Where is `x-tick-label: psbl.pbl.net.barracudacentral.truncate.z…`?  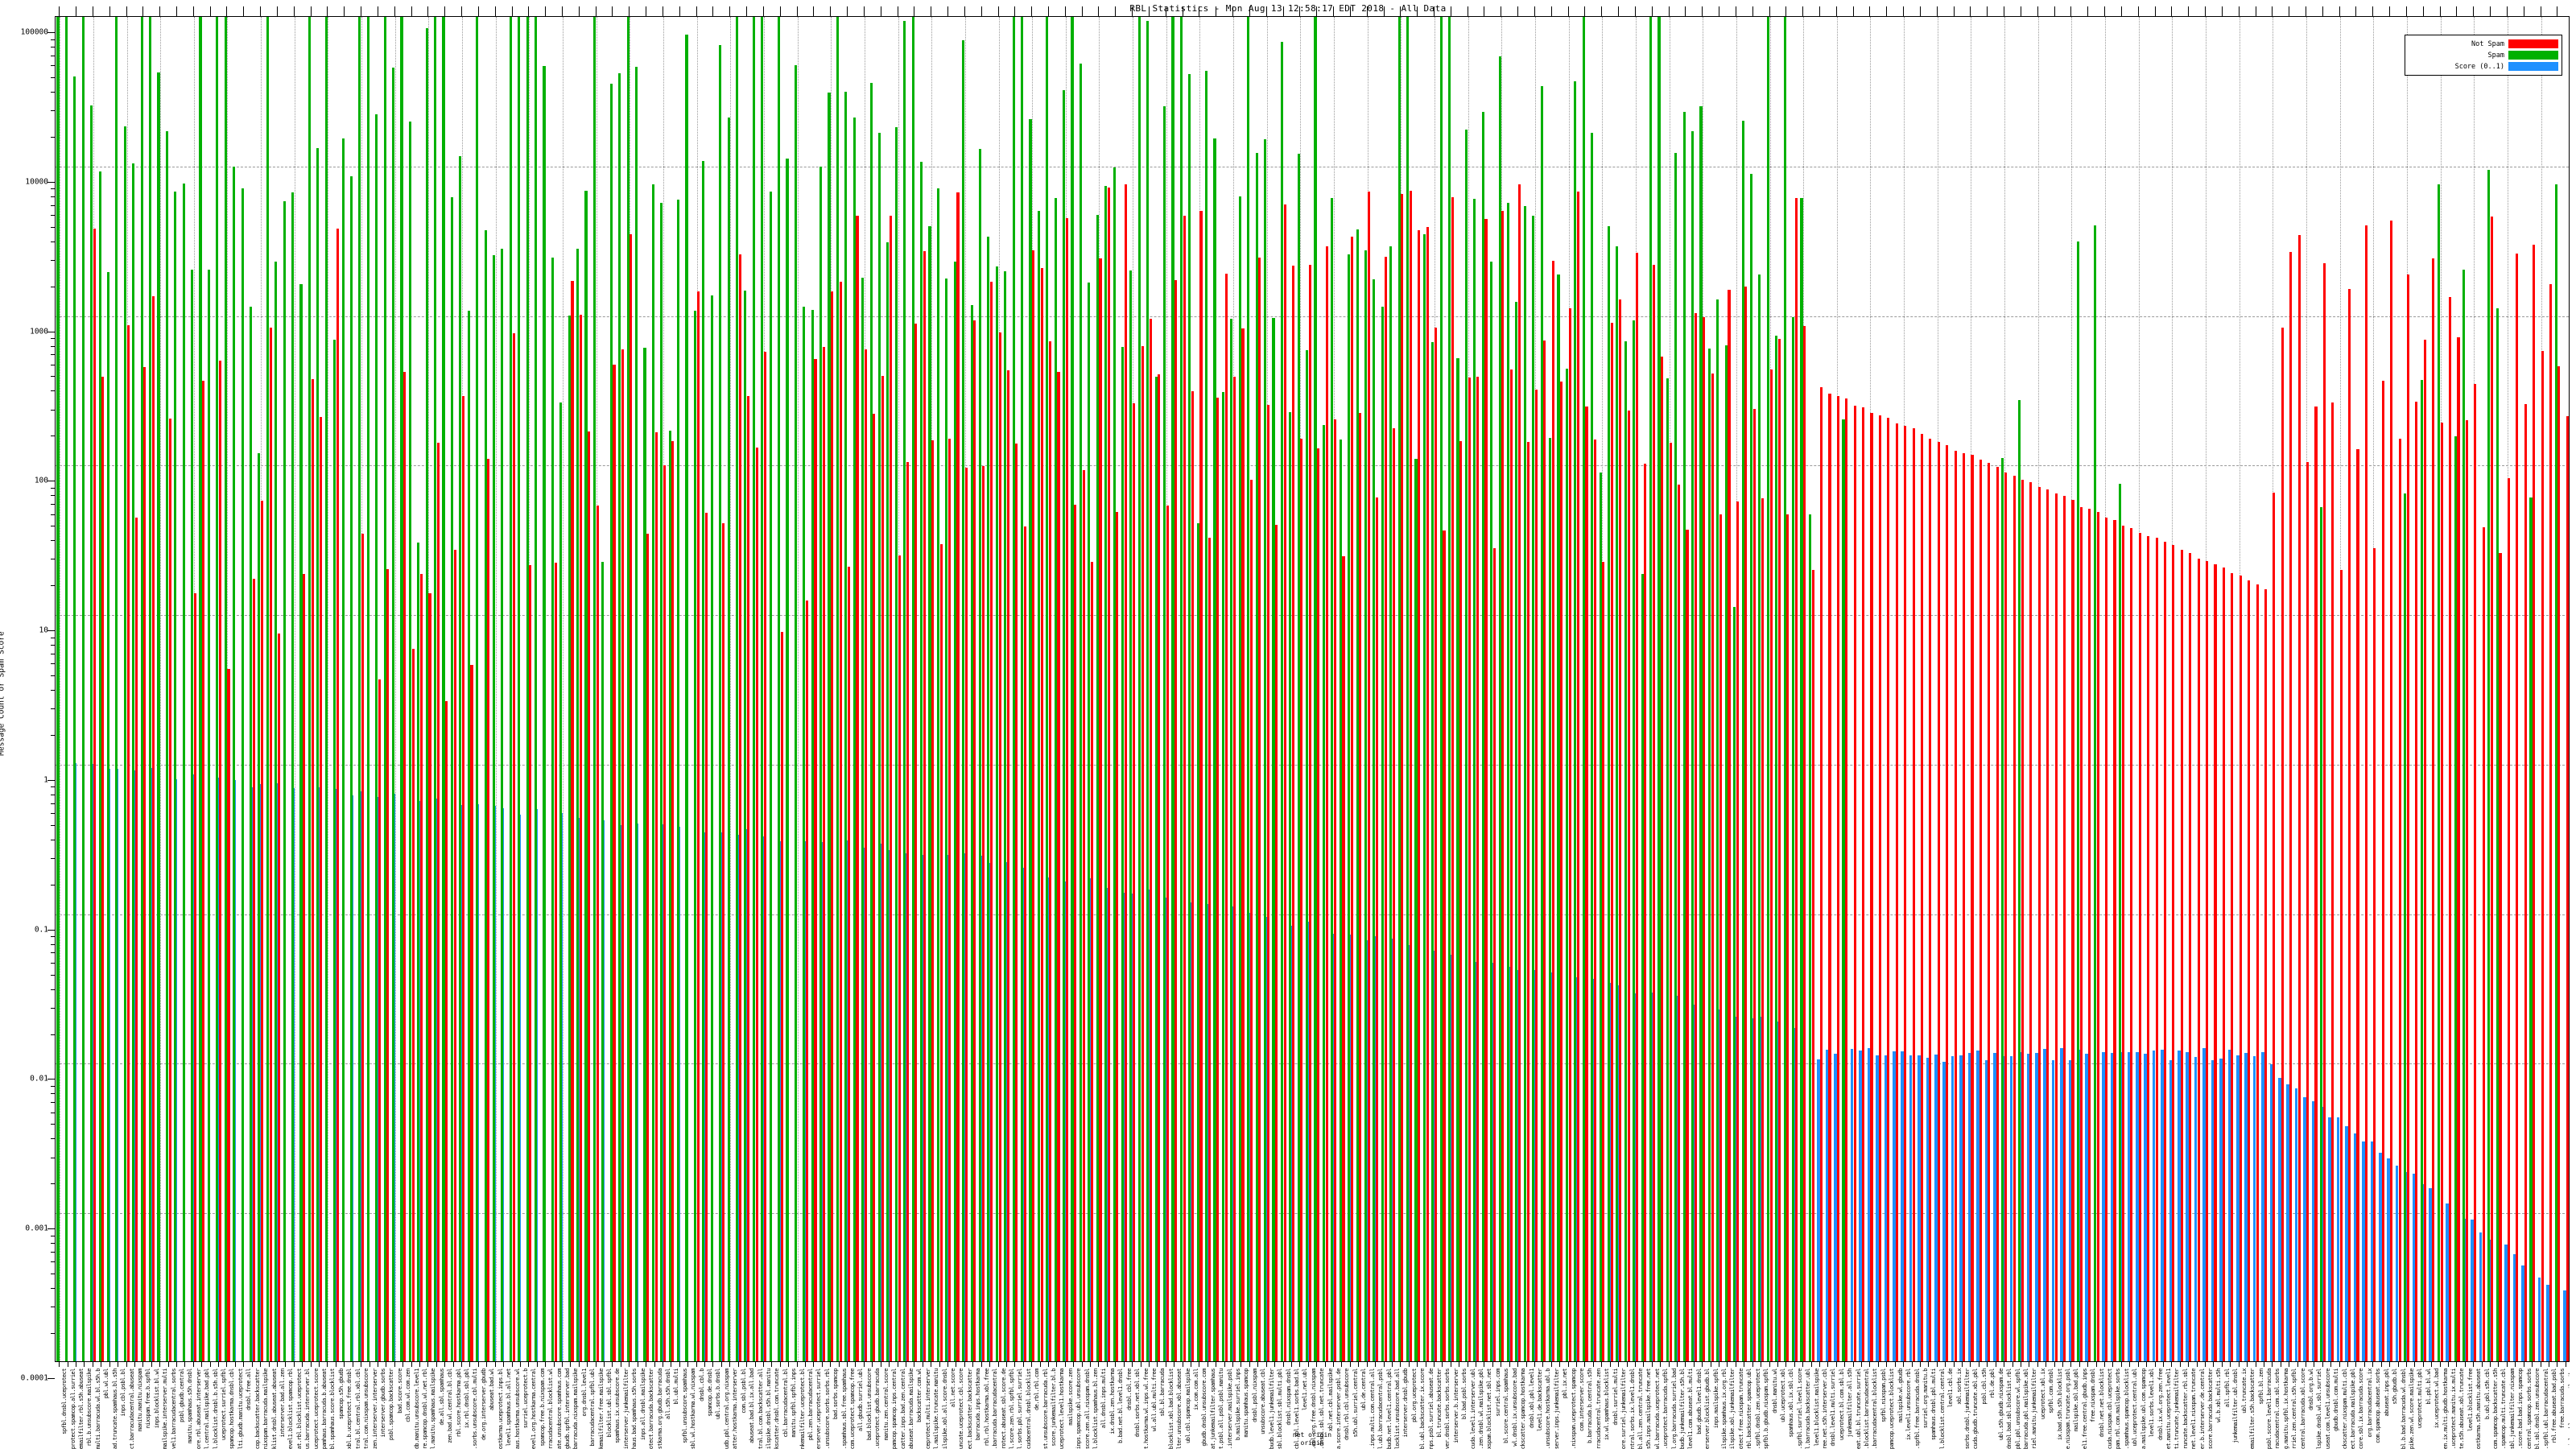 x-tick-label: psbl.pbl.net.barracudacentral.truncate.z… is located at coordinates (1598, 1408).